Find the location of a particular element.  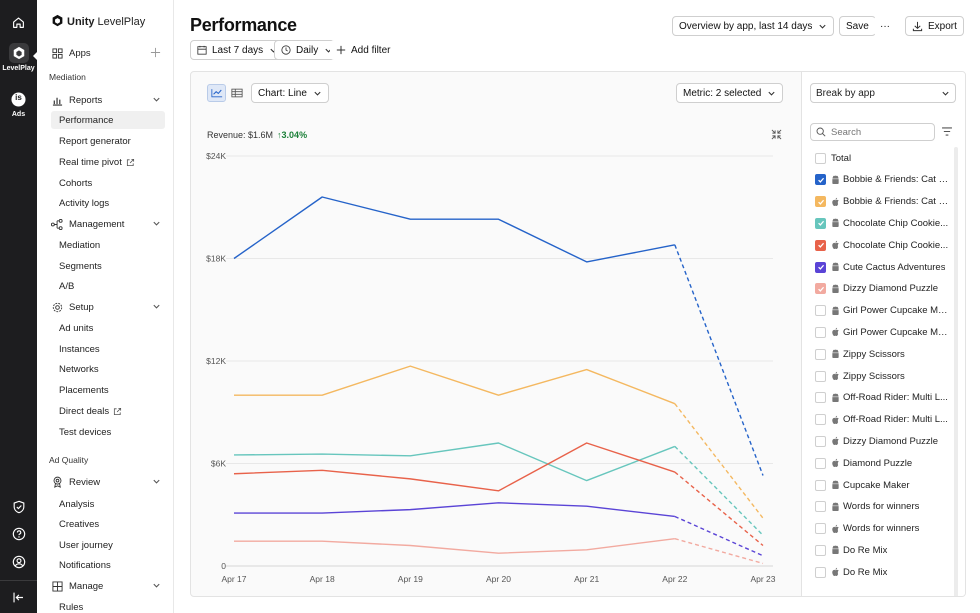

app-name: Cupcake Maker is located at coordinates (876, 485).